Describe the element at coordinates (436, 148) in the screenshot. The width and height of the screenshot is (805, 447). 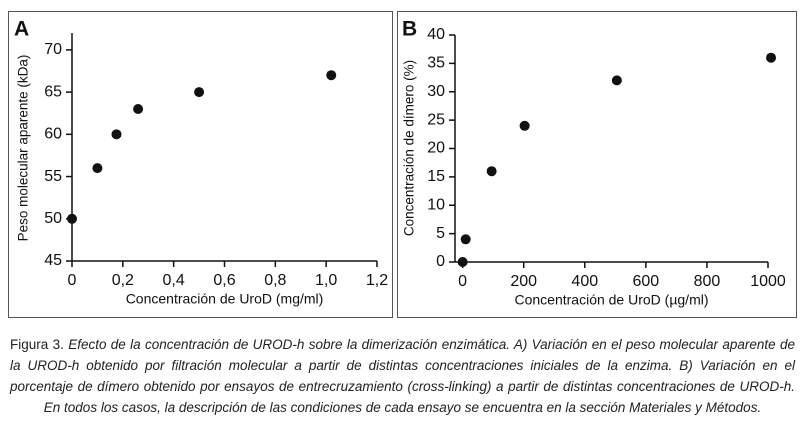
I see `y-tick-label: 20` at that location.